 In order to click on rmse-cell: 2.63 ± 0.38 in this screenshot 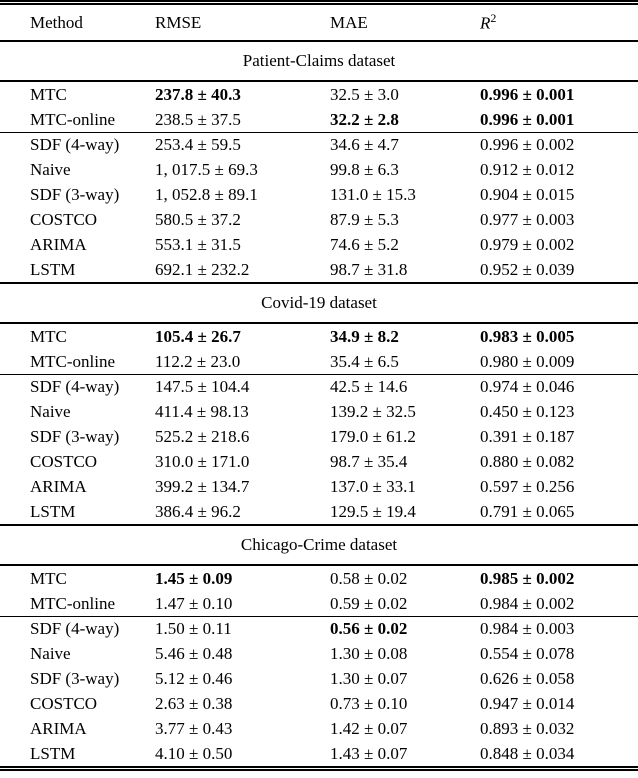, I will do `click(194, 703)`.